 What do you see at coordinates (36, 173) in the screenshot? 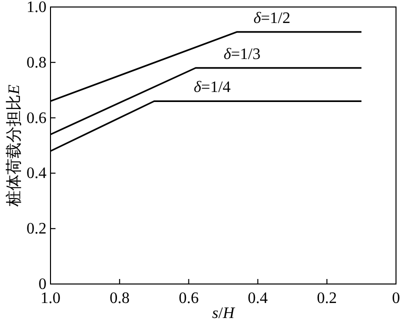
I see `y-tick-label: 0.4` at bounding box center [36, 173].